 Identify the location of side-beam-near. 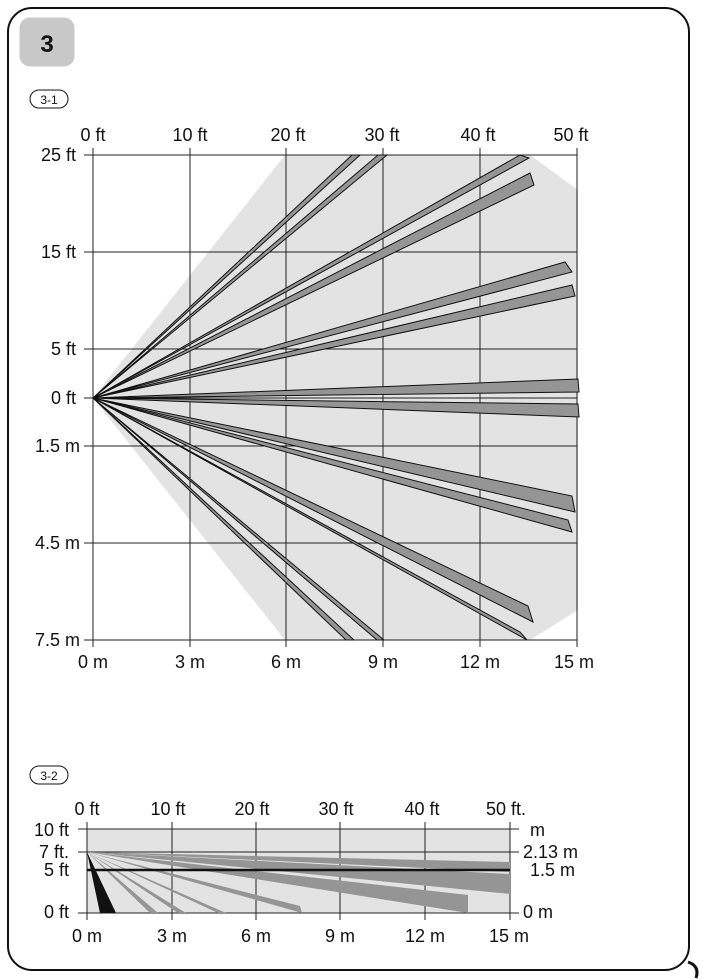
(101, 882).